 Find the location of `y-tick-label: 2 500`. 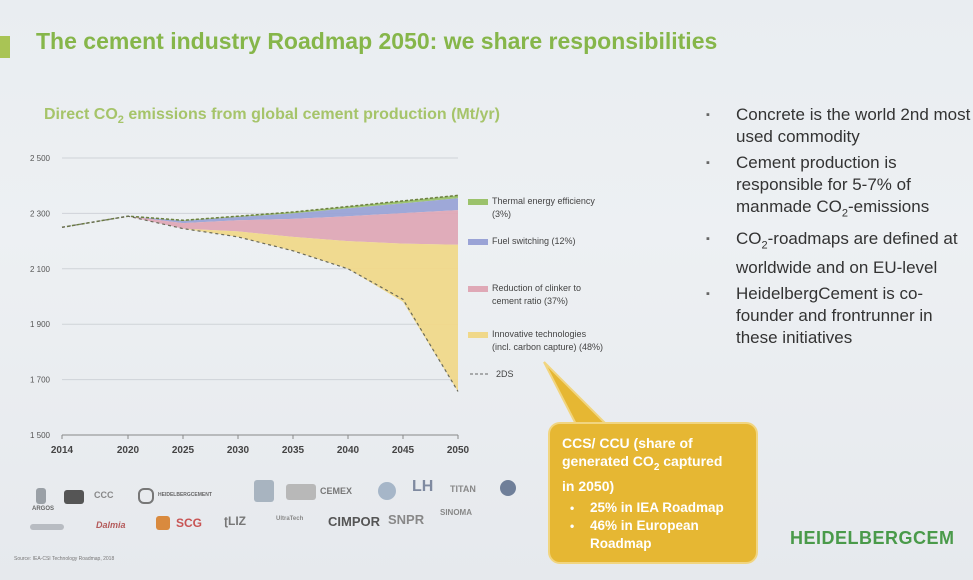

y-tick-label: 2 500 is located at coordinates (40, 158).